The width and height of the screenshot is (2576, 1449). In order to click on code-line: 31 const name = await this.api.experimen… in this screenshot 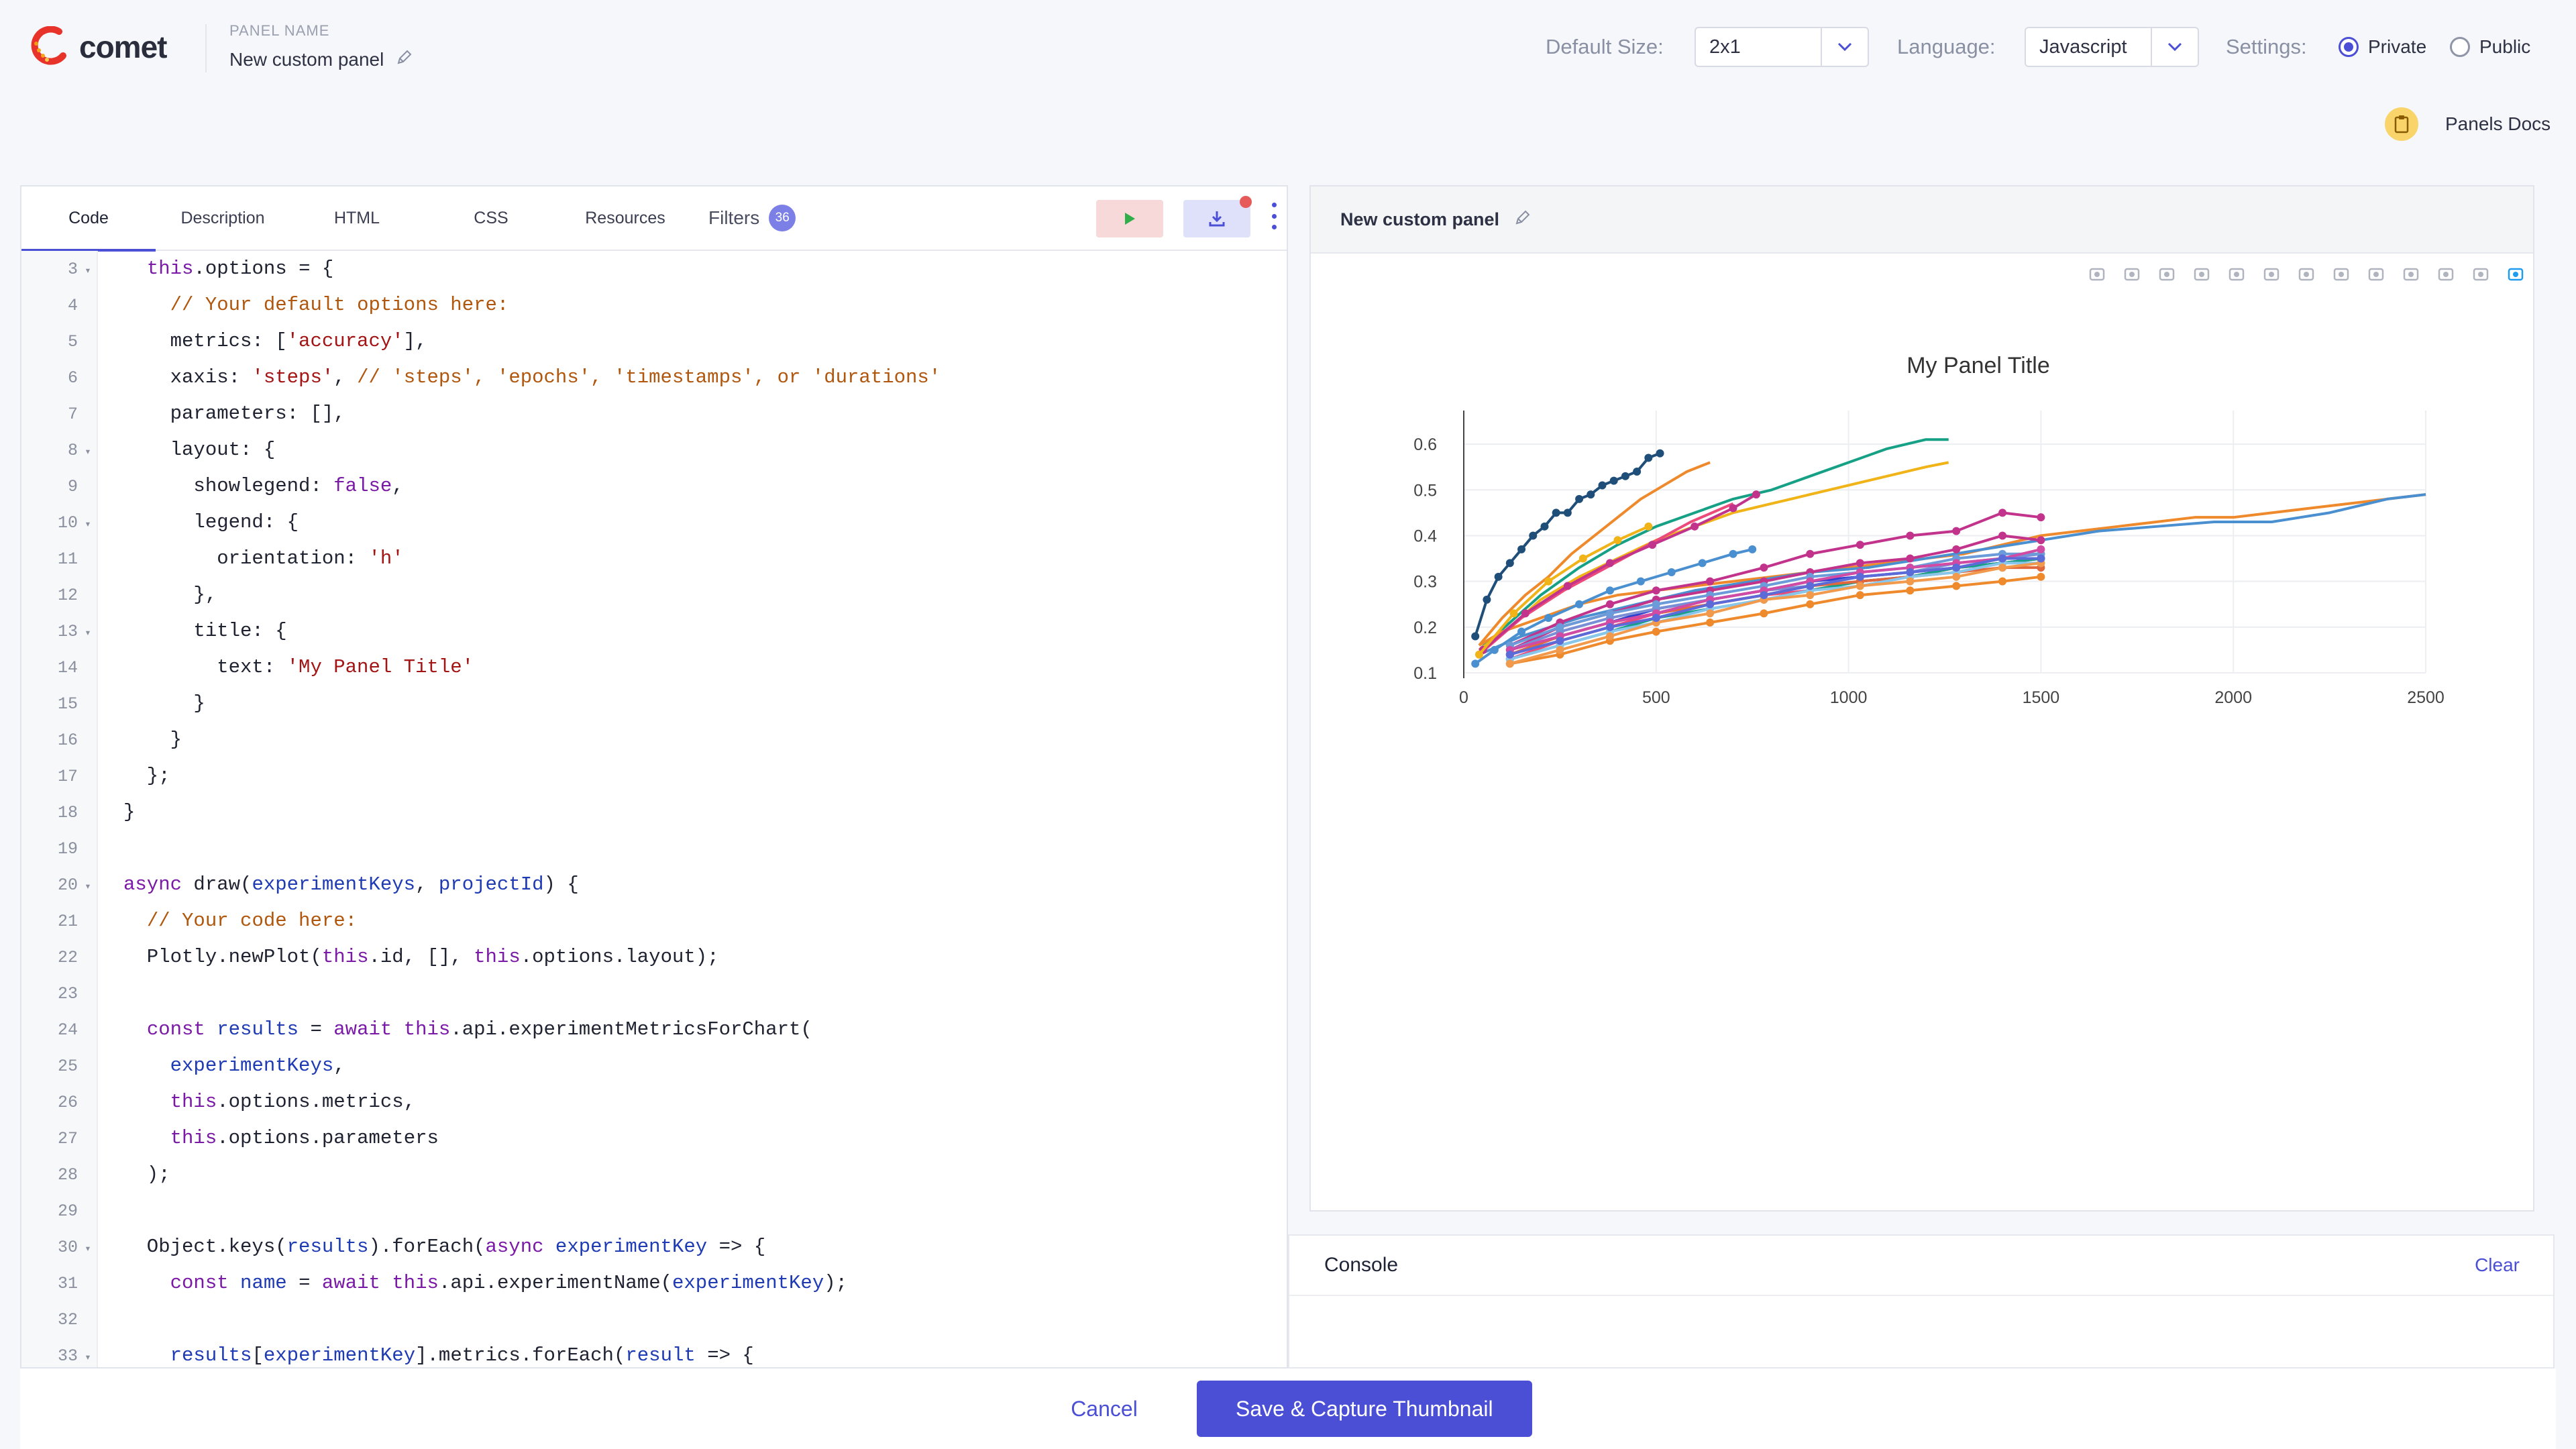, I will do `click(654, 1283)`.